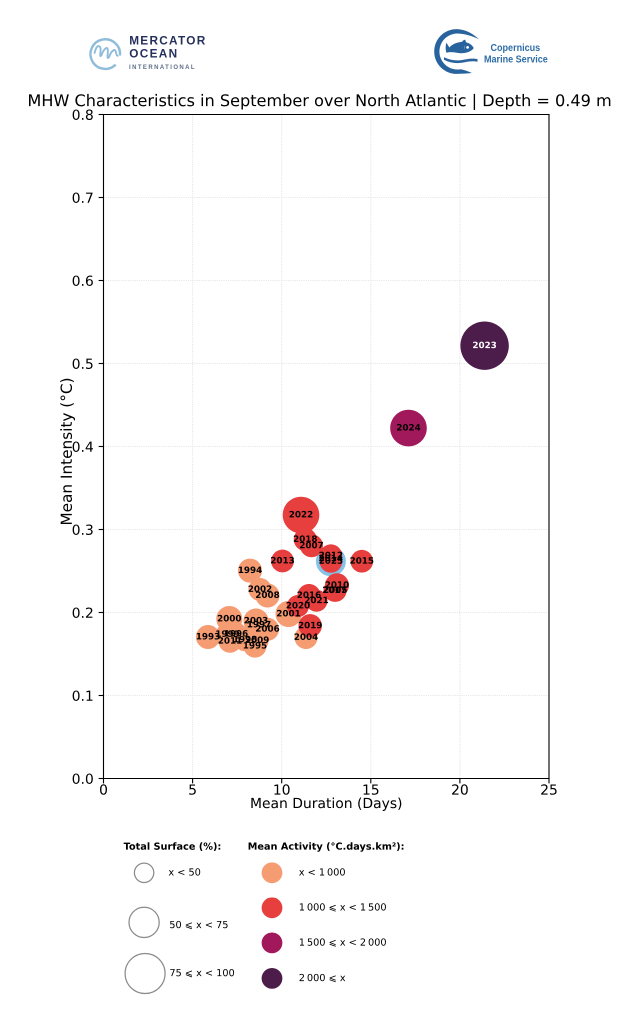 Image resolution: width=637 pixels, height=1024 pixels. What do you see at coordinates (162, 68) in the screenshot?
I see `svg-text: INTERNATIONAL` at bounding box center [162, 68].